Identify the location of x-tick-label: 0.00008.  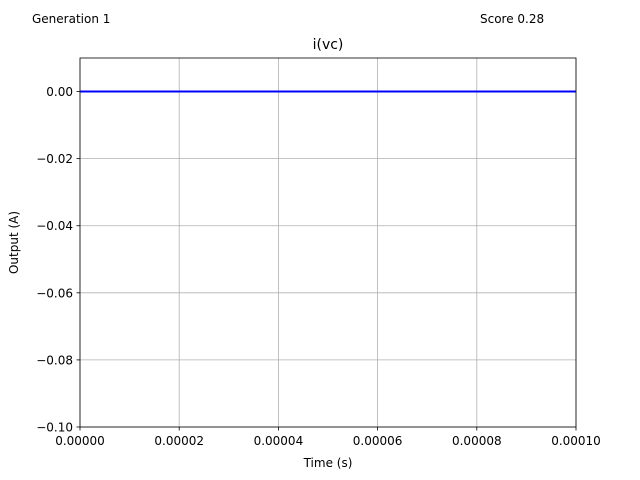
(477, 441).